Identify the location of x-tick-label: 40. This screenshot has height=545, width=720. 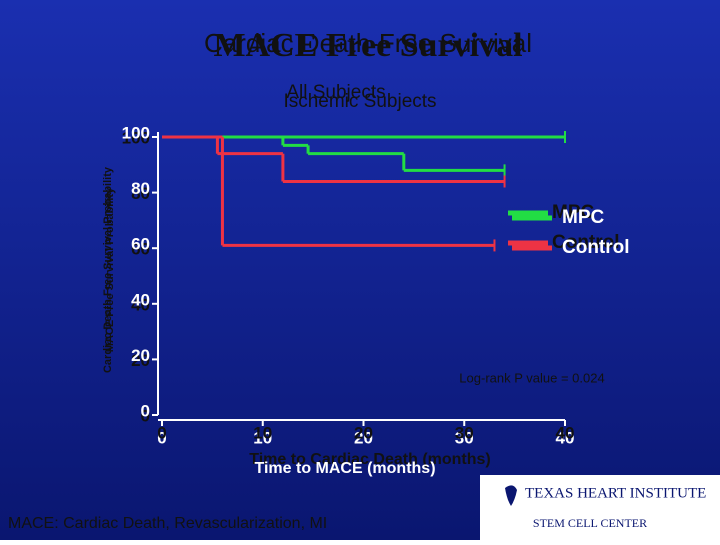
(565, 437).